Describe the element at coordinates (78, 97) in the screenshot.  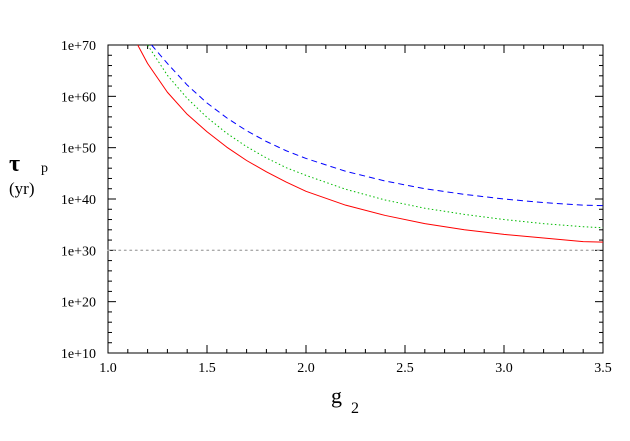
I see `y-tick-label: 1e+60` at that location.